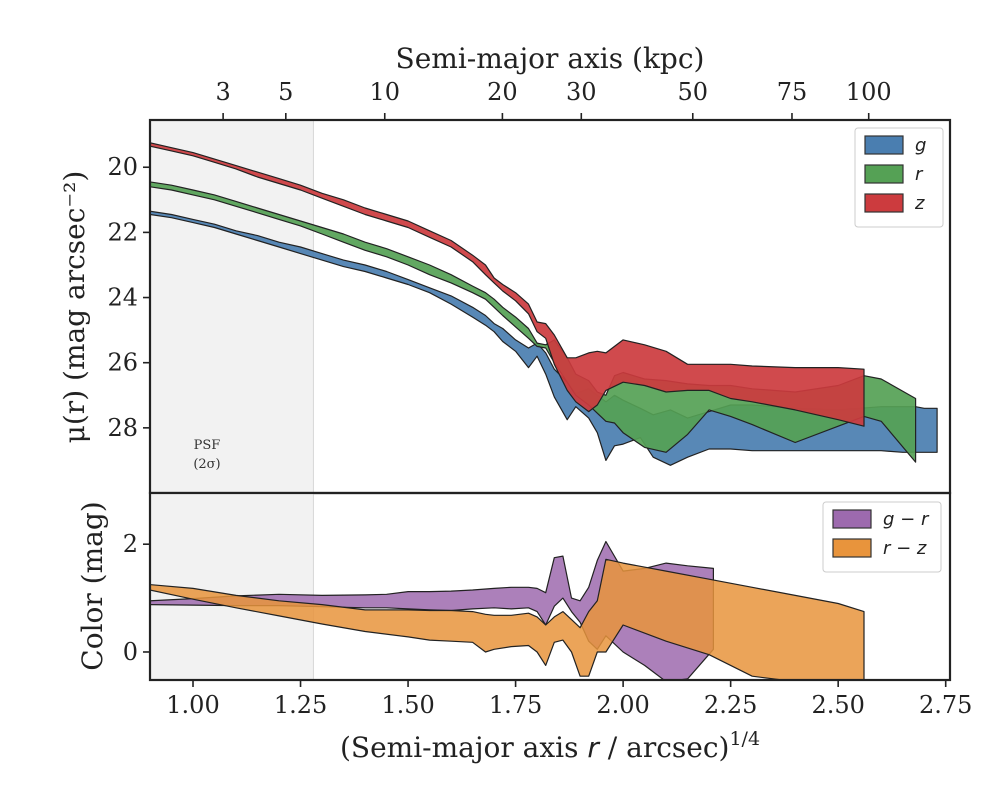 Image resolution: width=1000 pixels, height=800 pixels. Describe the element at coordinates (920, 145) in the screenshot. I see `legend-label-g: g` at that location.